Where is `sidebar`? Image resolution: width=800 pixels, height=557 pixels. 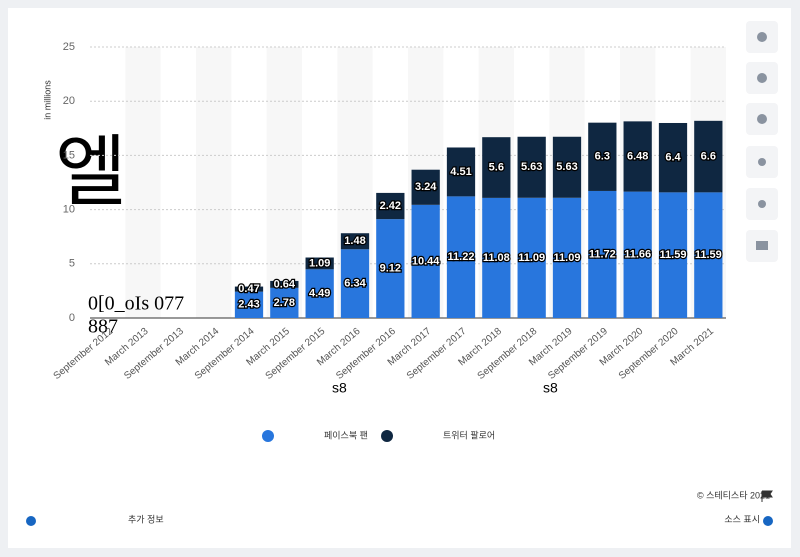
sidebar is located at coordinates (762, 141).